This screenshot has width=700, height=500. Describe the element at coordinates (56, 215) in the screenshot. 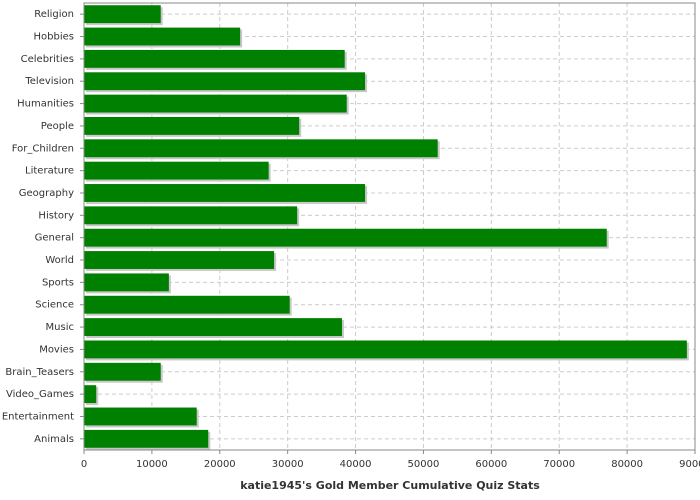

I see `y-tick-label: History` at that location.